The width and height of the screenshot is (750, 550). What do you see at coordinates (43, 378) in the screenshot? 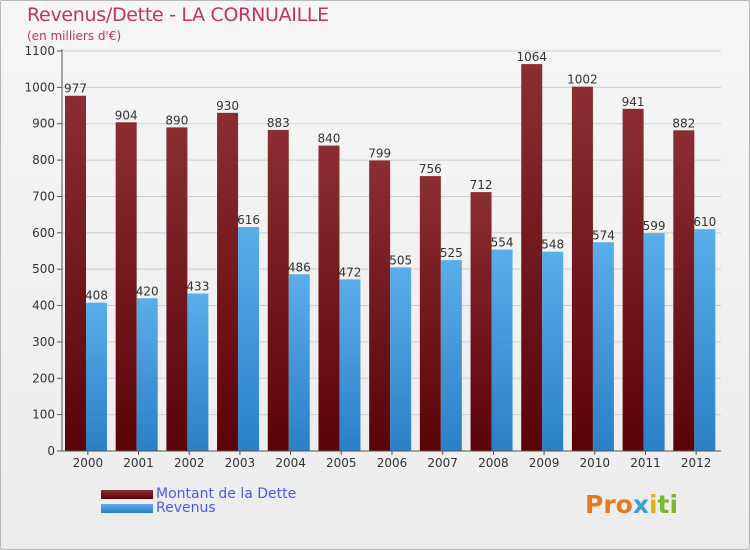
I see `y-tick-label: 200` at bounding box center [43, 378].